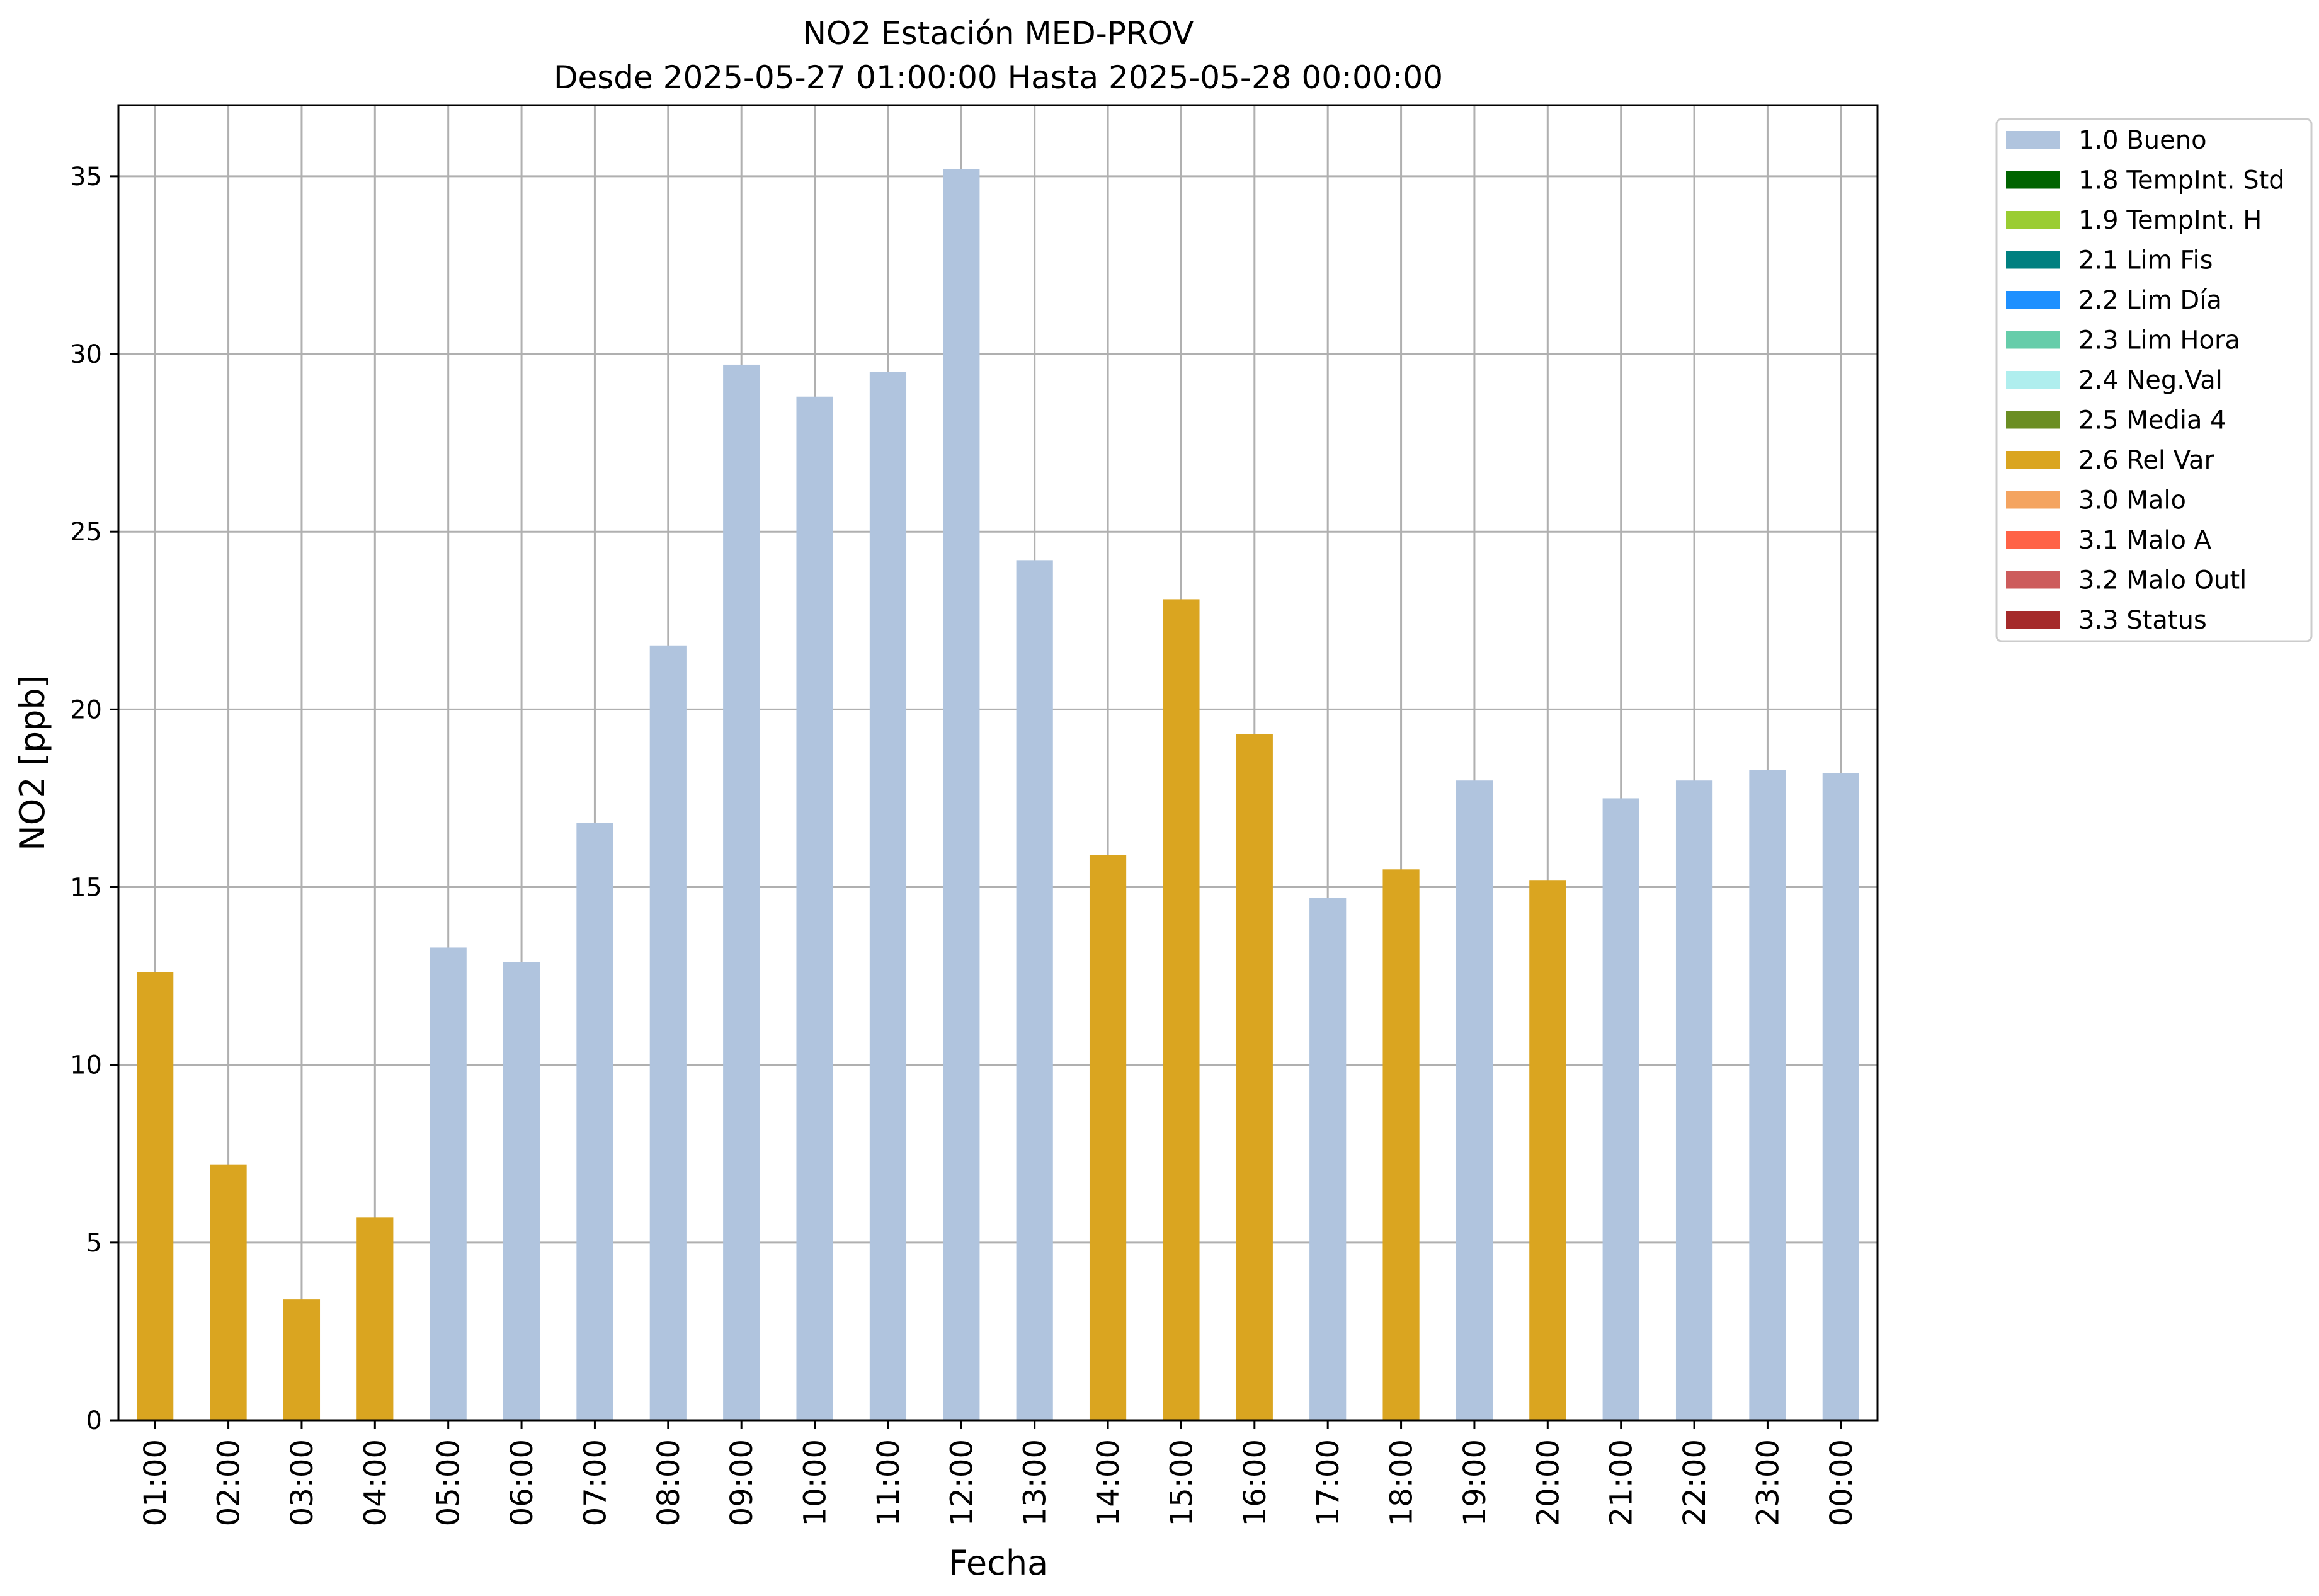 Image resolution: width=2319 pixels, height=1596 pixels. Describe the element at coordinates (86, 532) in the screenshot. I see `y-tick-label: 25` at that location.